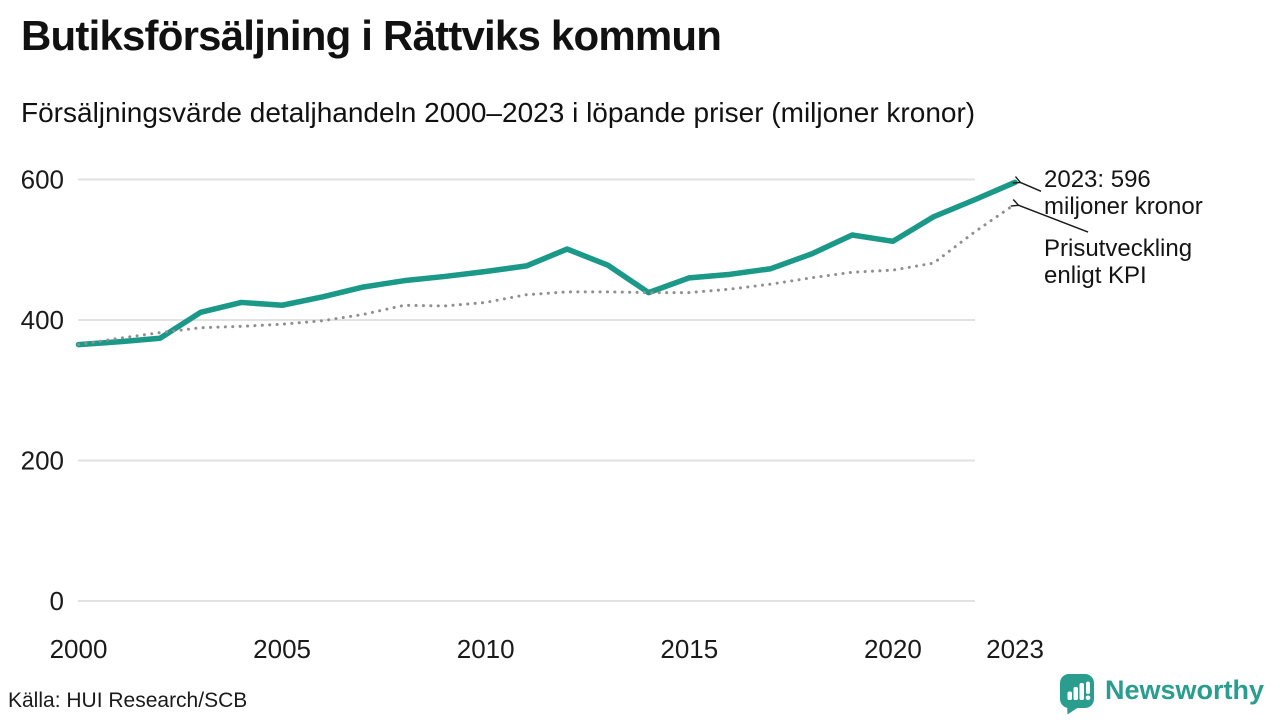 The image size is (1280, 720). What do you see at coordinates (79, 649) in the screenshot?
I see `x-tick-2000: 2000` at bounding box center [79, 649].